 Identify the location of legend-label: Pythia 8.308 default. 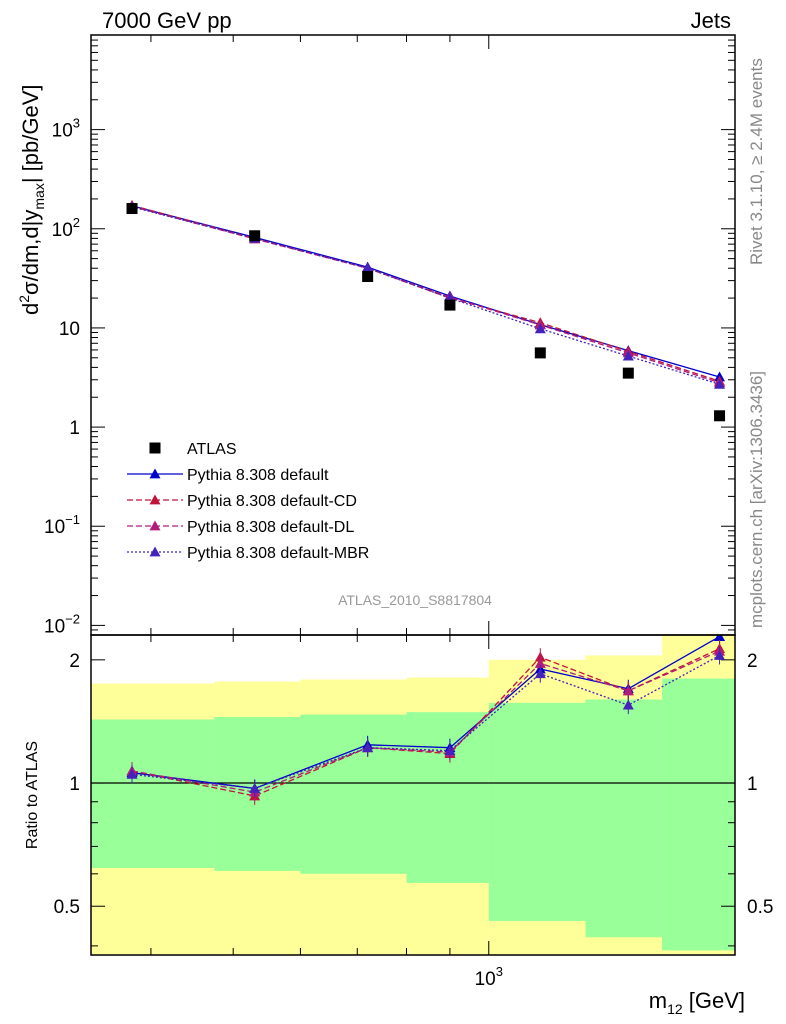
(258, 475).